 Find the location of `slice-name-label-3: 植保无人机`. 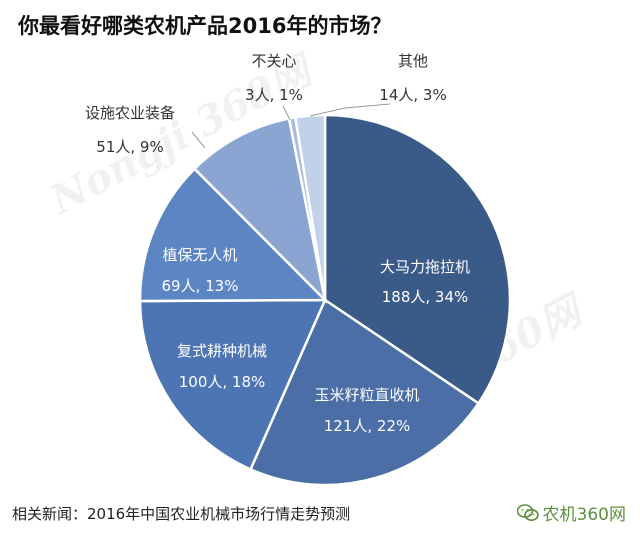

slice-name-label-3: 植保无人机 is located at coordinates (199, 255).